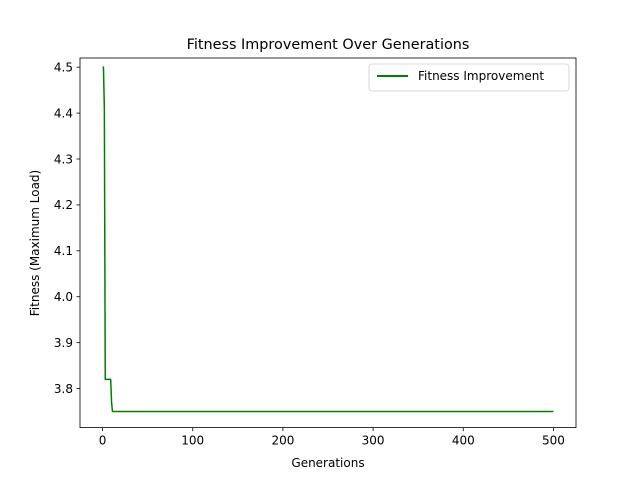 This screenshot has width=640, height=480. What do you see at coordinates (103, 441) in the screenshot?
I see `x-tick-label: 0` at bounding box center [103, 441].